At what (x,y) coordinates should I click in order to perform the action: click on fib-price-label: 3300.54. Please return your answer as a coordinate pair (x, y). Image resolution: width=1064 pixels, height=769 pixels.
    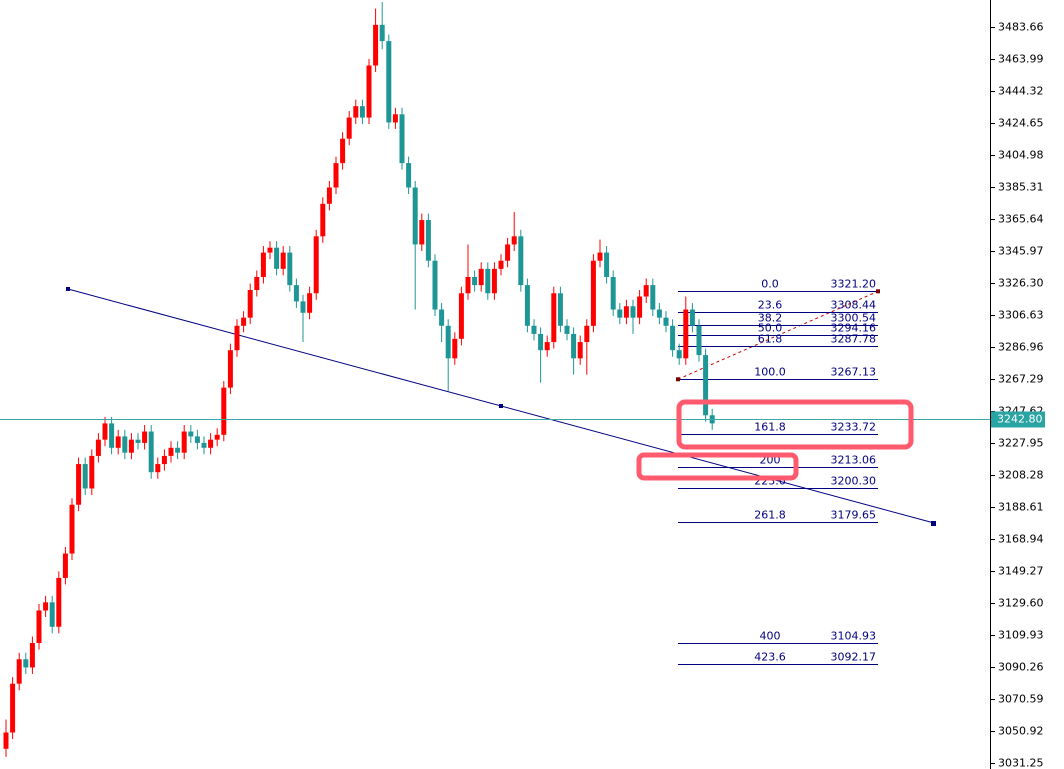
    Looking at the image, I should click on (854, 318).